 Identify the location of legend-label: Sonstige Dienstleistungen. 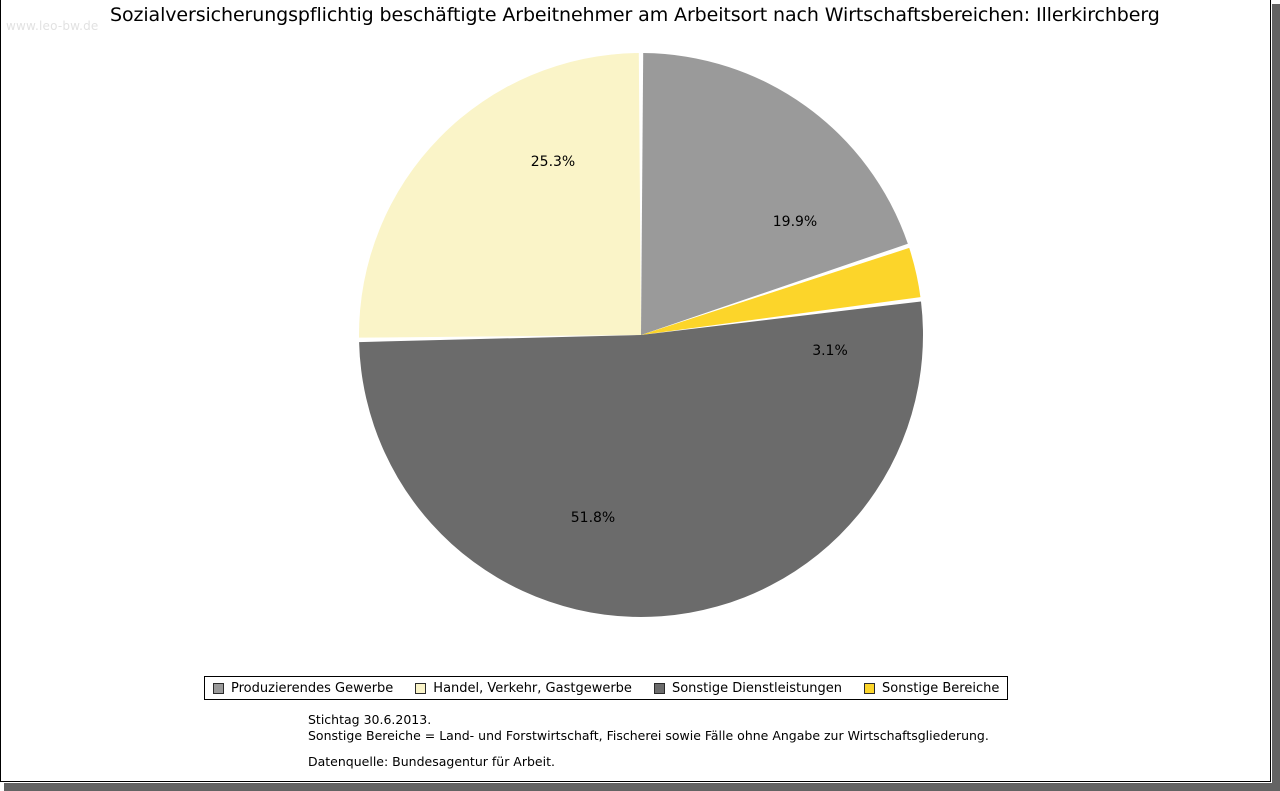
(757, 688).